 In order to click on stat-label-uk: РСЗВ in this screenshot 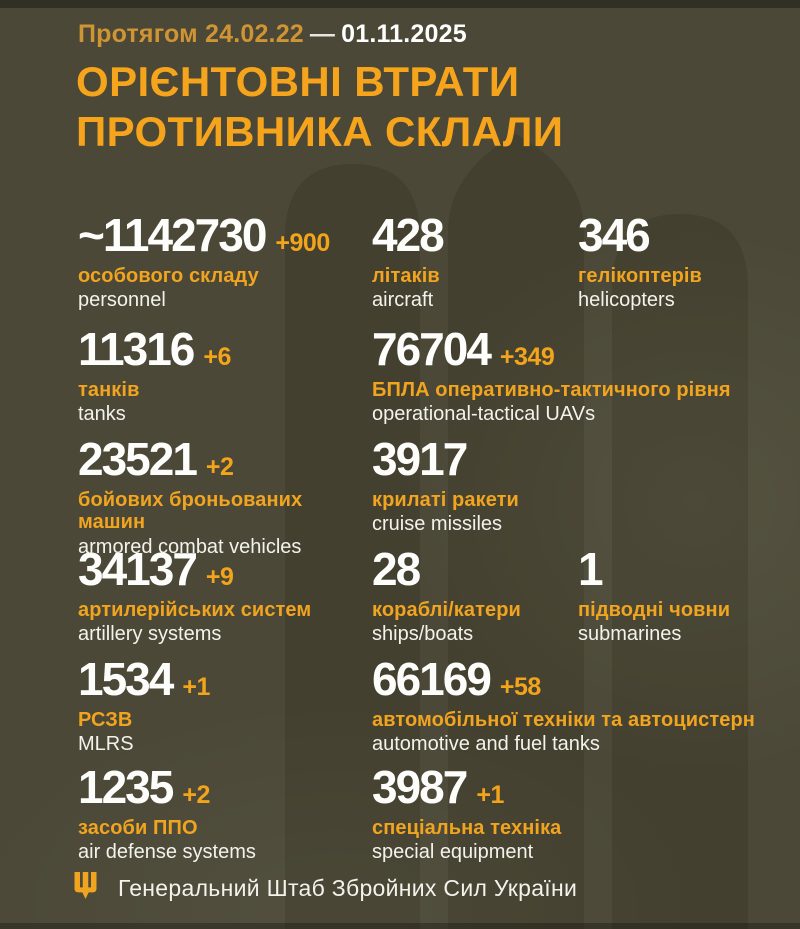, I will do `click(105, 720)`.